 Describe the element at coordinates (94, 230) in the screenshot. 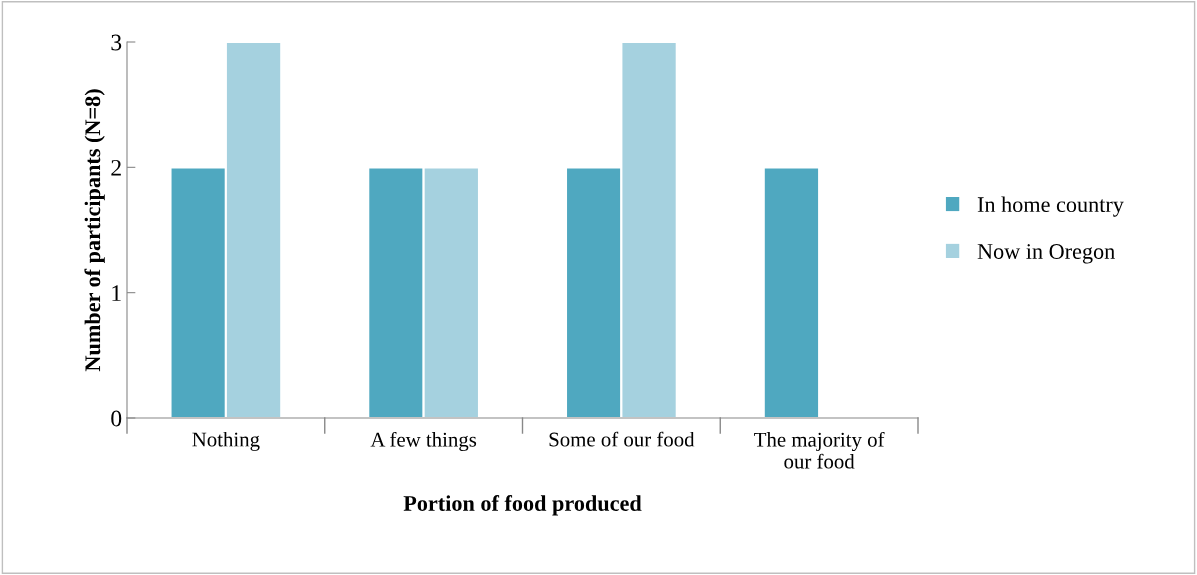

I see `y-axis-title: Number of participants (N=8)` at that location.